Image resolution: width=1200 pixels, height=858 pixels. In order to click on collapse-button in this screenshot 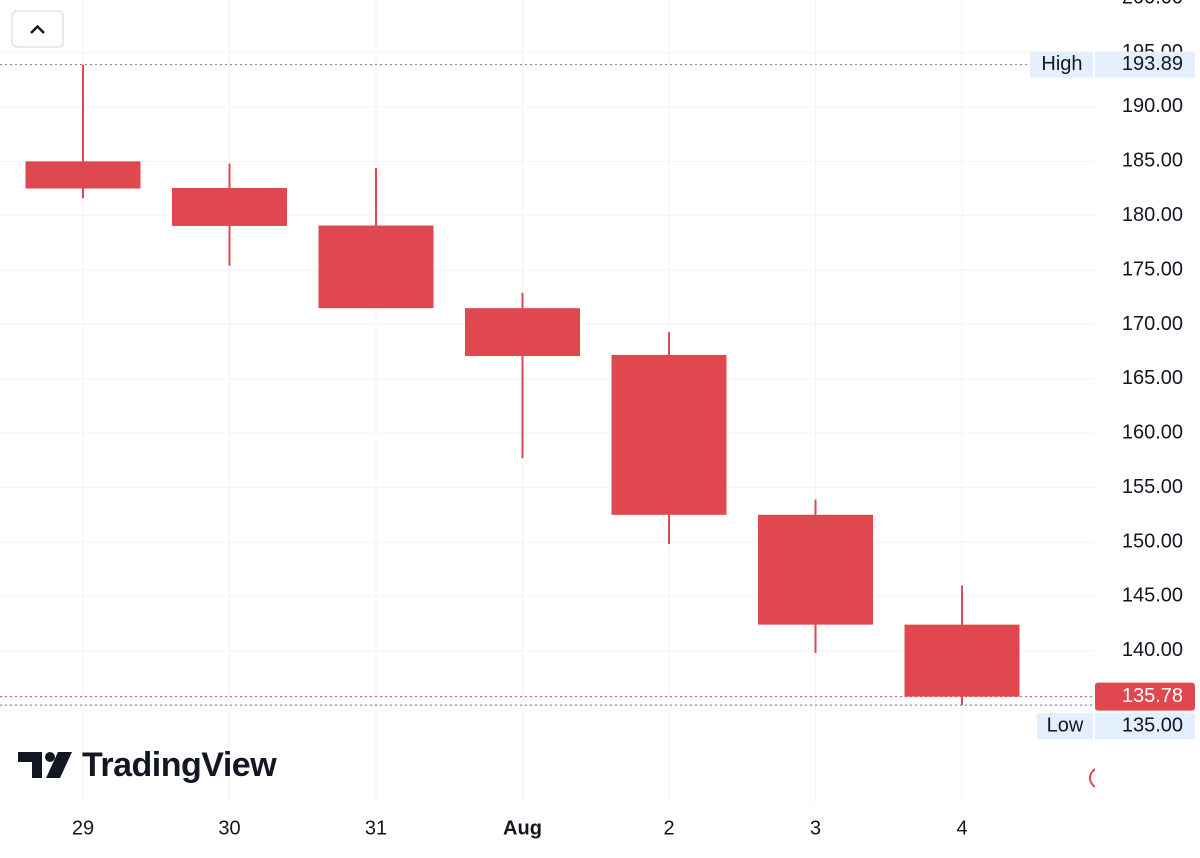, I will do `click(37, 29)`.